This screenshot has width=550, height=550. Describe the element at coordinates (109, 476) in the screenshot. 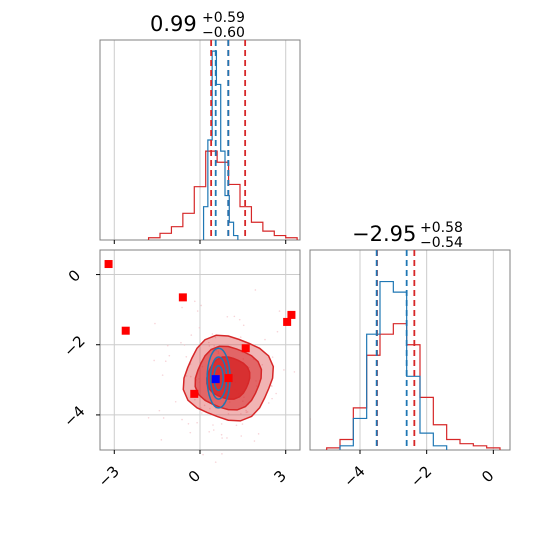

I see `x-tick-label: −3` at that location.